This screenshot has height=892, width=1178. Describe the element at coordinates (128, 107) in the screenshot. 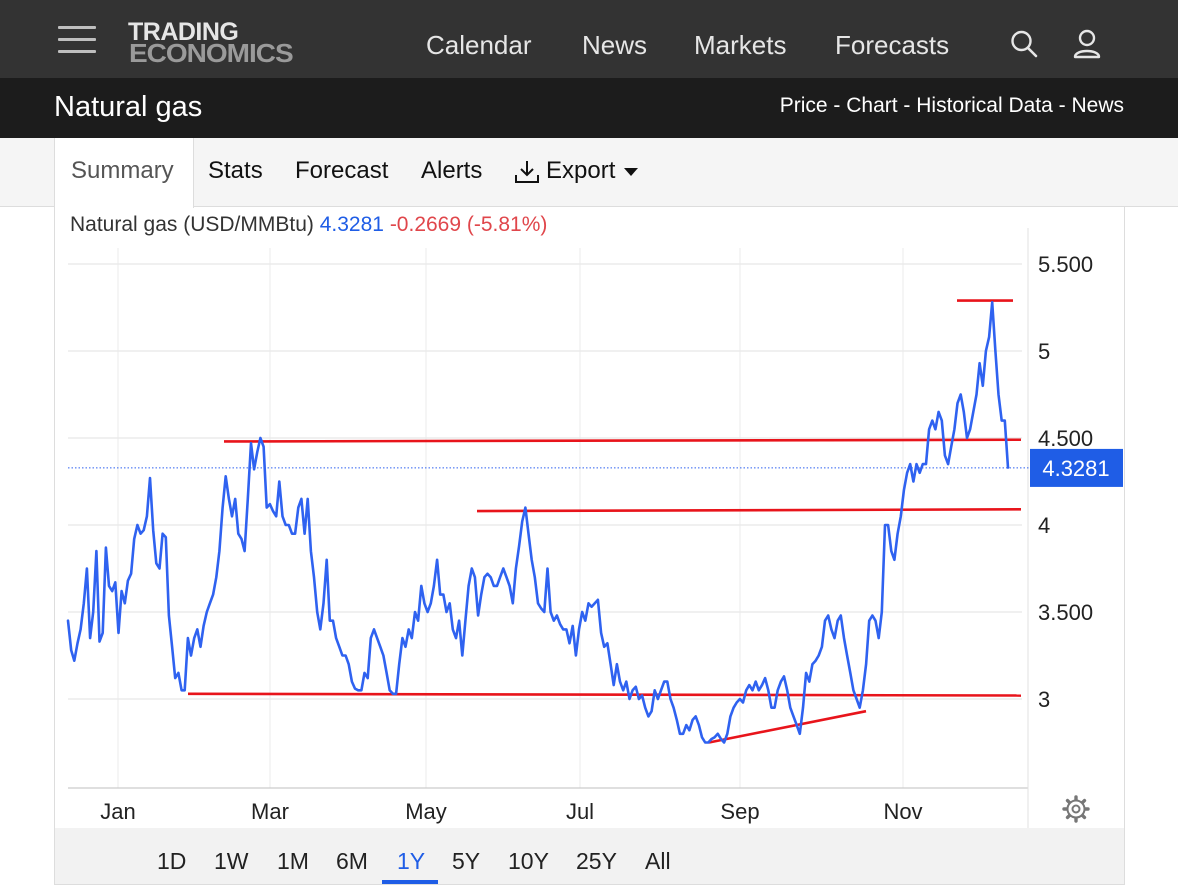

I see `page-title: Natural gas` at that location.